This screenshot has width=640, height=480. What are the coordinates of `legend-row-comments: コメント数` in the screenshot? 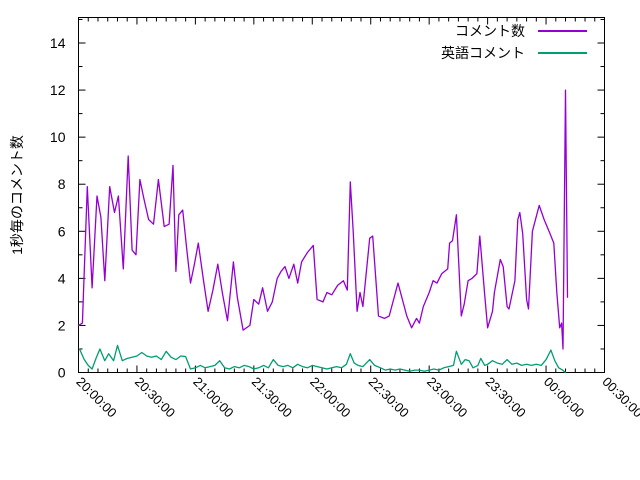 It's located at (514, 31).